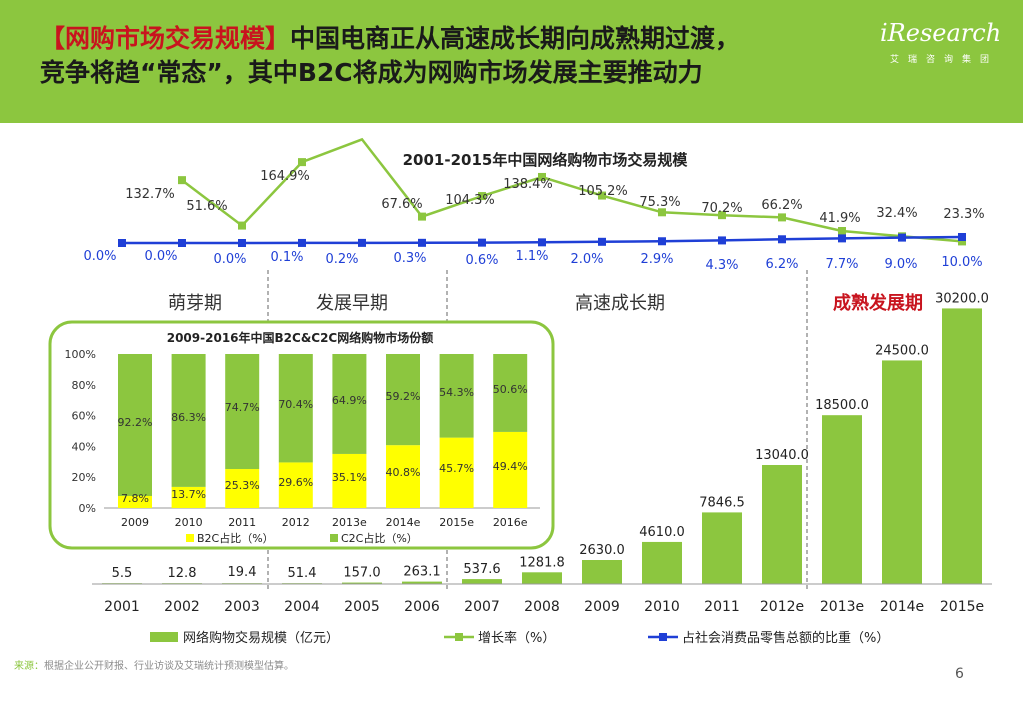 This screenshot has height=708, width=1023. I want to click on share-label-2009: 2.0%, so click(586, 259).